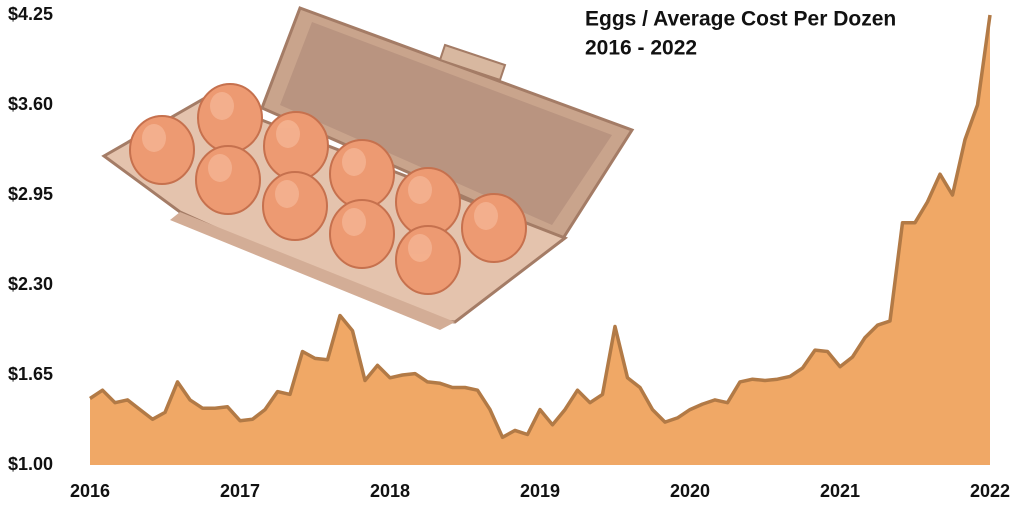 This screenshot has width=1024, height=510. I want to click on y-tick-label: $1.65, so click(30, 374).